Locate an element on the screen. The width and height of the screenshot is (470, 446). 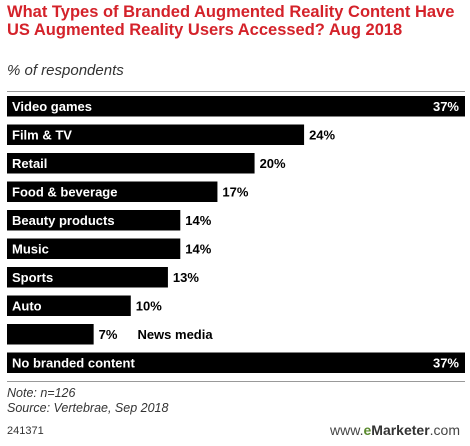
category-label-9: No branded content is located at coordinates (73, 362).